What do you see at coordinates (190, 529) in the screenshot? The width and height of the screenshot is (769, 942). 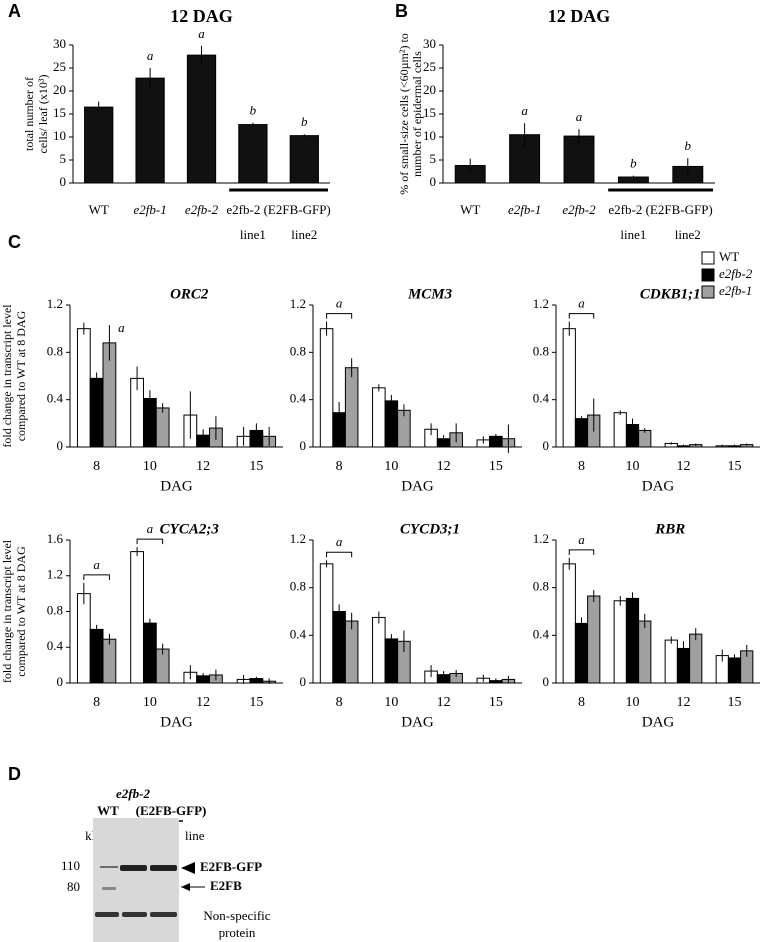 I see `chart-title: CYCA2;3` at bounding box center [190, 529].